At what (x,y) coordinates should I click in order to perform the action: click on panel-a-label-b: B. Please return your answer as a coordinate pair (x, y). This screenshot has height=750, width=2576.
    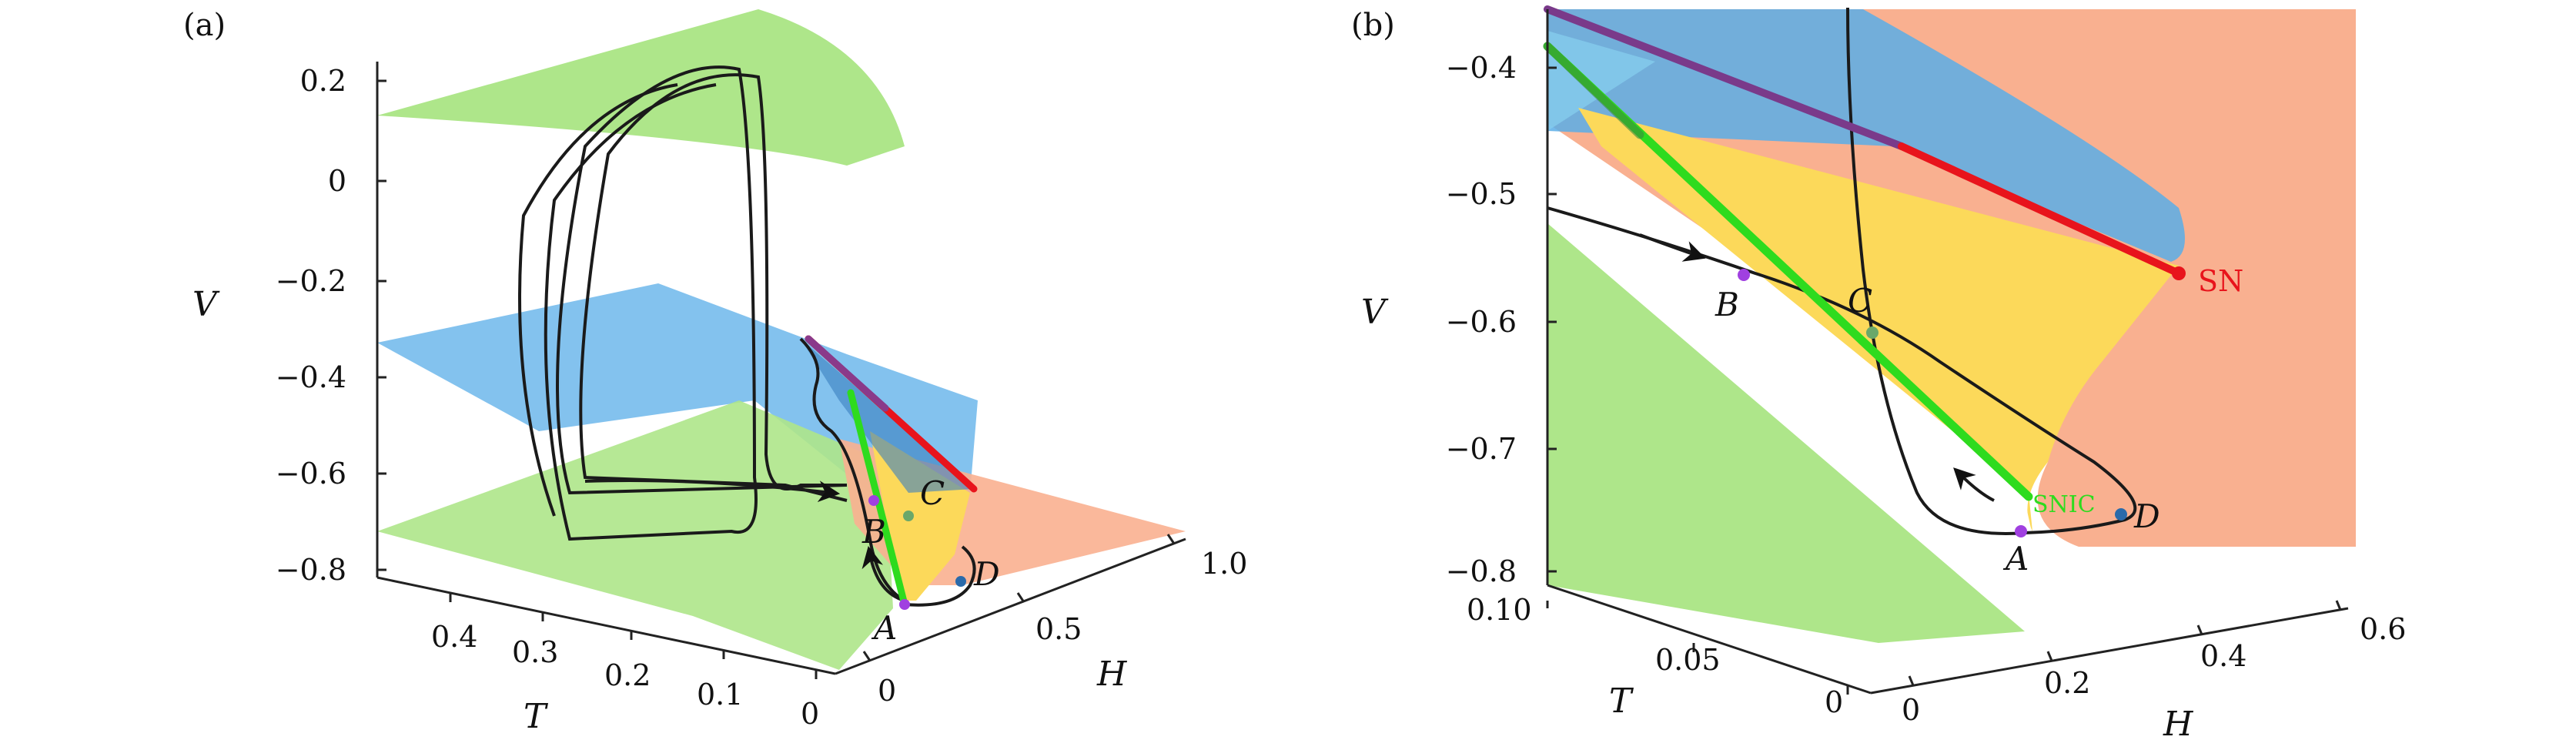
    Looking at the image, I should click on (874, 532).